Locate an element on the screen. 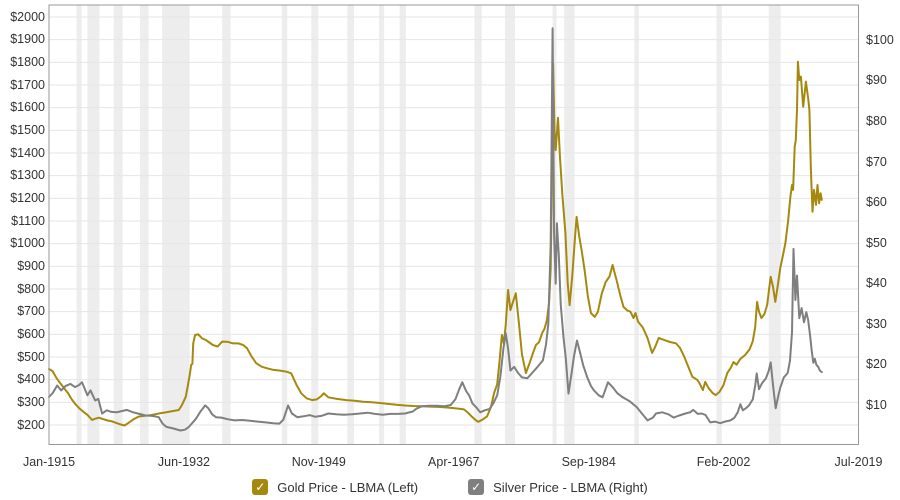 The image size is (900, 500). left-axis-tick-label: $1800 is located at coordinates (27, 61).